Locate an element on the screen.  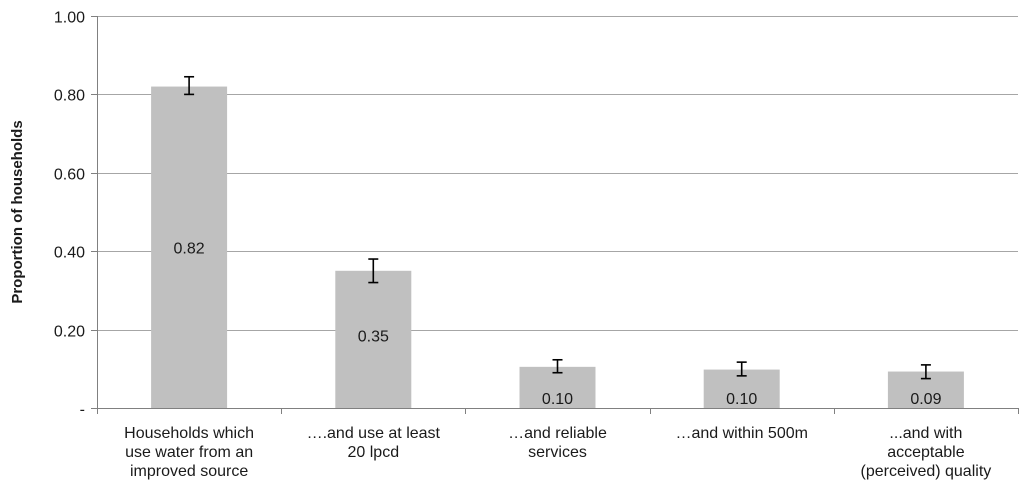
x-category-label: ….and use at least 20 lpcd is located at coordinates (374, 443).